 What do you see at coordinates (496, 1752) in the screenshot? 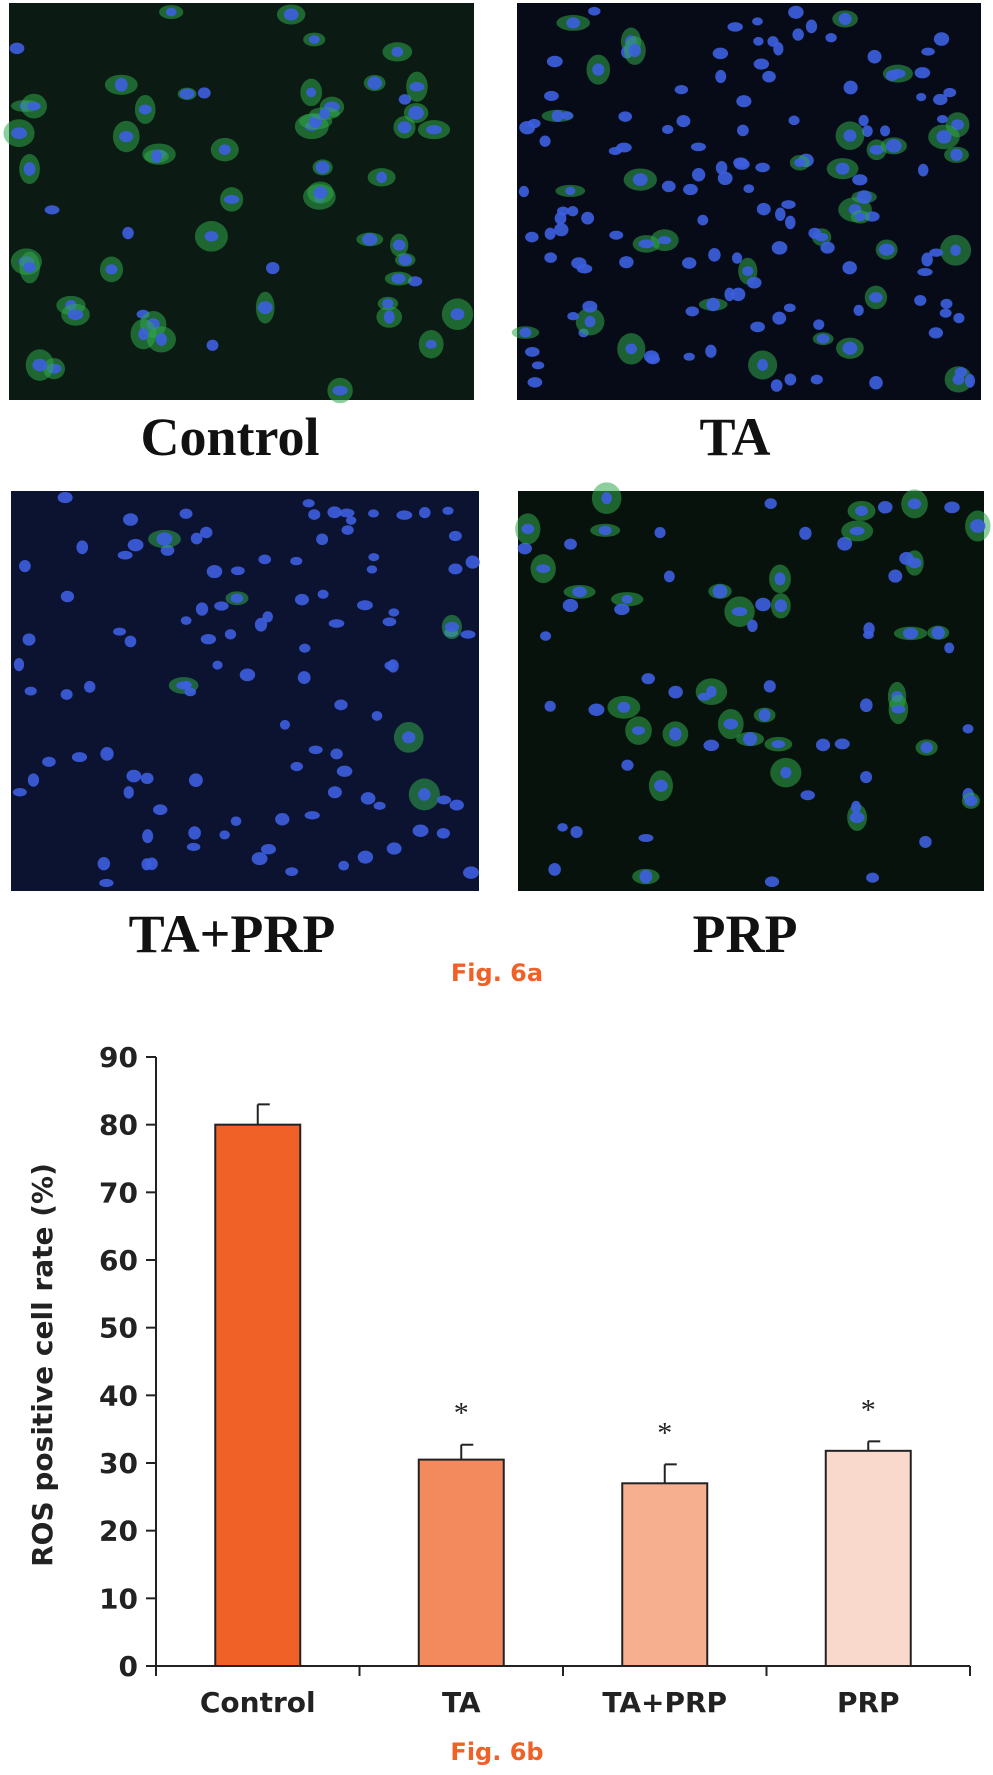
I see `figure-caption: Fig. 6b` at bounding box center [496, 1752].